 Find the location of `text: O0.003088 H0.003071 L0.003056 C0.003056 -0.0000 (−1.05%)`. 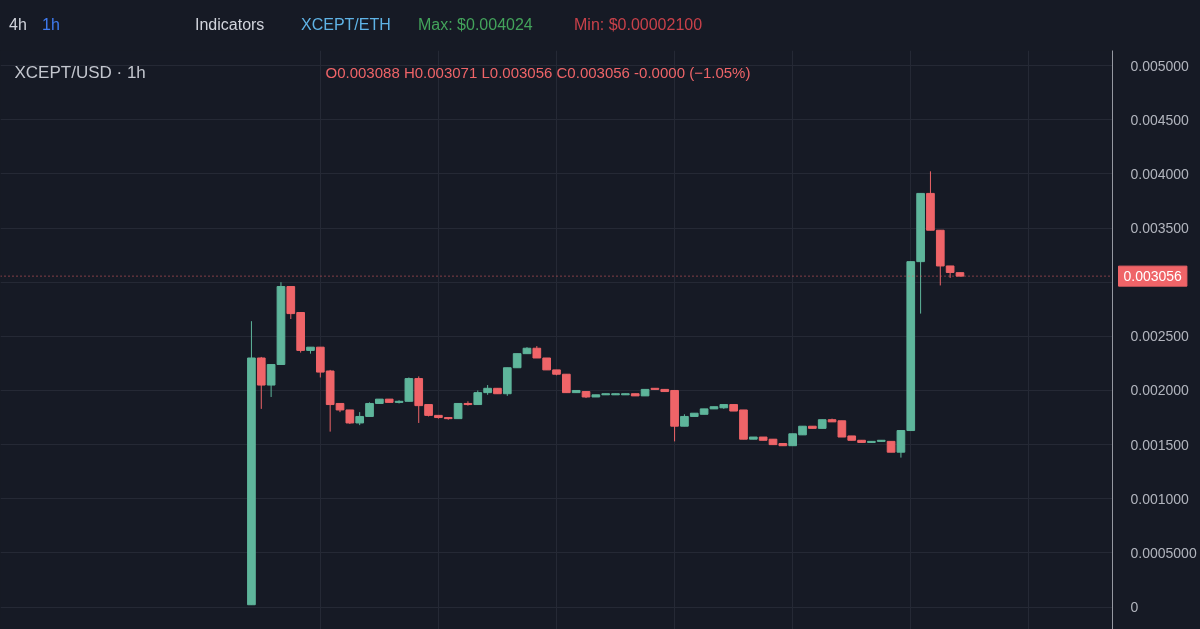

text: O0.003088 H0.003071 L0.003056 C0.003056 -0.0000 (−1.05%) is located at coordinates (538, 72).